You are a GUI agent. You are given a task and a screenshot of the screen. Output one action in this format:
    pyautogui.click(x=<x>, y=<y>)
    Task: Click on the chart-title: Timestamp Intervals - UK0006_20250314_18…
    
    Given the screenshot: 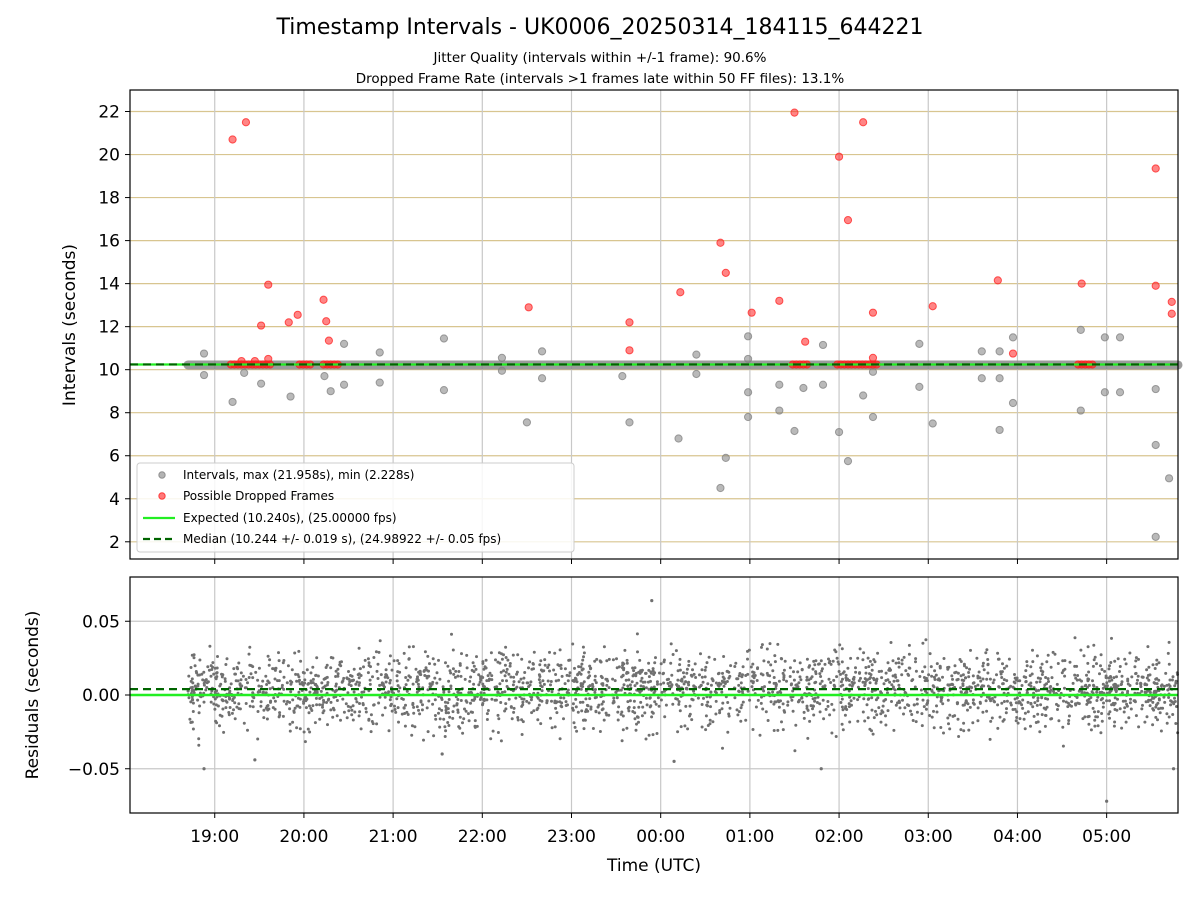 What is the action you would take?
    pyautogui.click(x=600, y=27)
    